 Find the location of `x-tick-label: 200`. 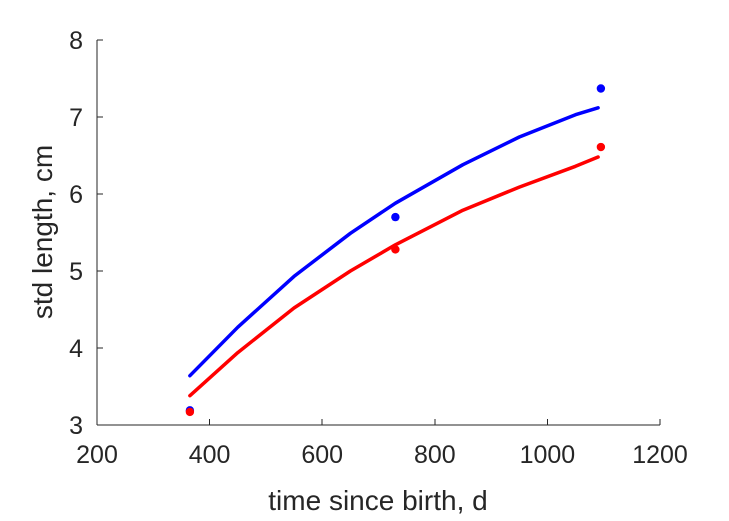

x-tick-label: 200 is located at coordinates (97, 455).